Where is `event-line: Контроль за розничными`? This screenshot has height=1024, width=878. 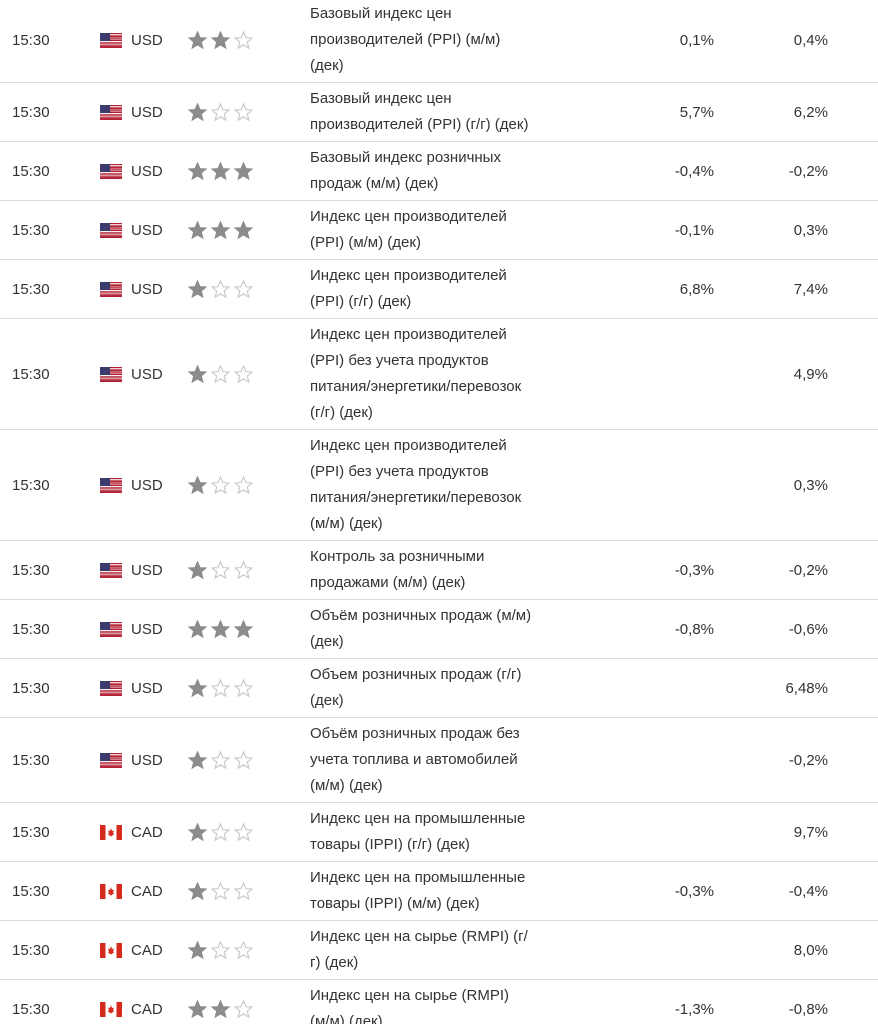
event-line: Контроль за розничными is located at coordinates (397, 556).